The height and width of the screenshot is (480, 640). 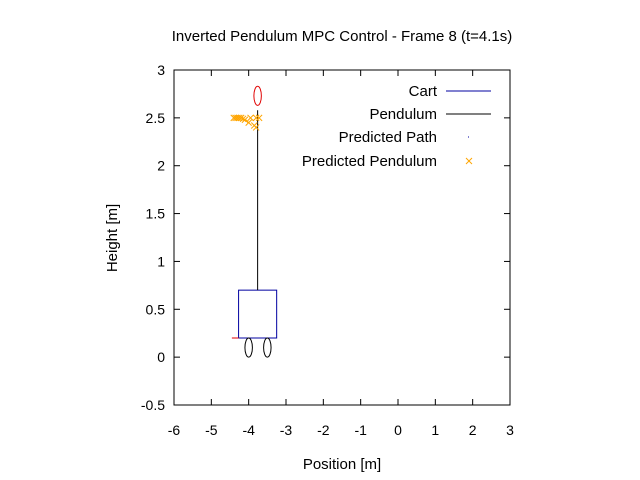 I want to click on legend-swatch-x, so click(x=469, y=161).